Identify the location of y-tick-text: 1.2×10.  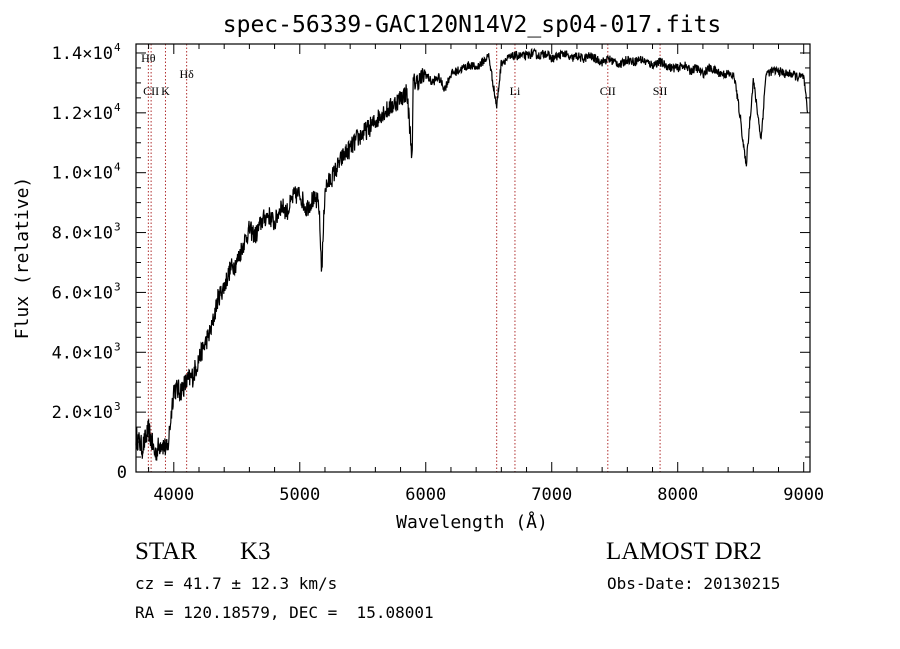
(82, 114).